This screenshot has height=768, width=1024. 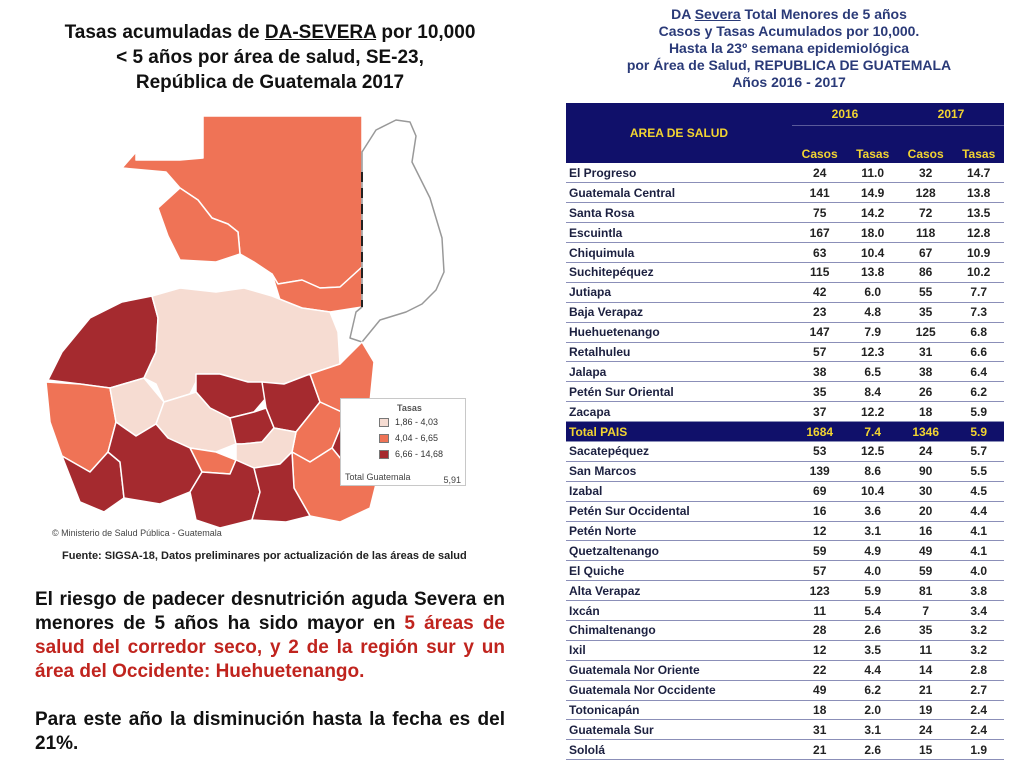 What do you see at coordinates (785, 690) in the screenshot?
I see `table-row: Guatemala Nor Occidente 49 6.2 21 2.7` at bounding box center [785, 690].